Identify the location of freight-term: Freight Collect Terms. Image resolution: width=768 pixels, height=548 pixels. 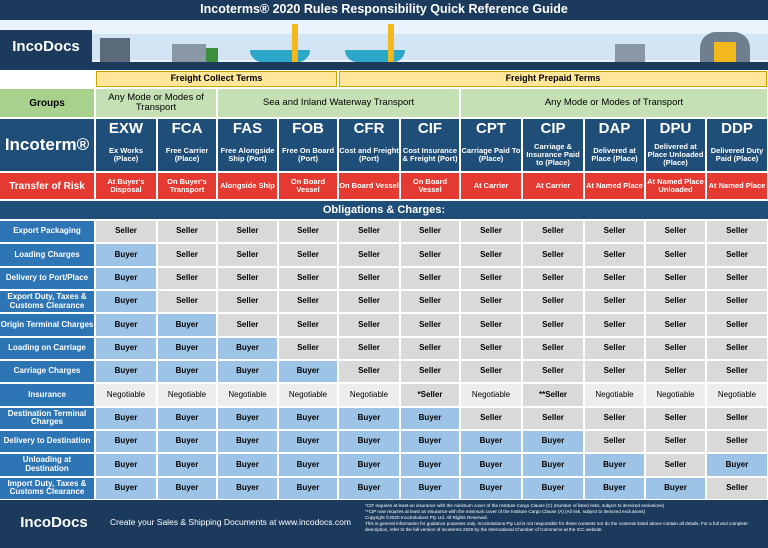
(216, 79).